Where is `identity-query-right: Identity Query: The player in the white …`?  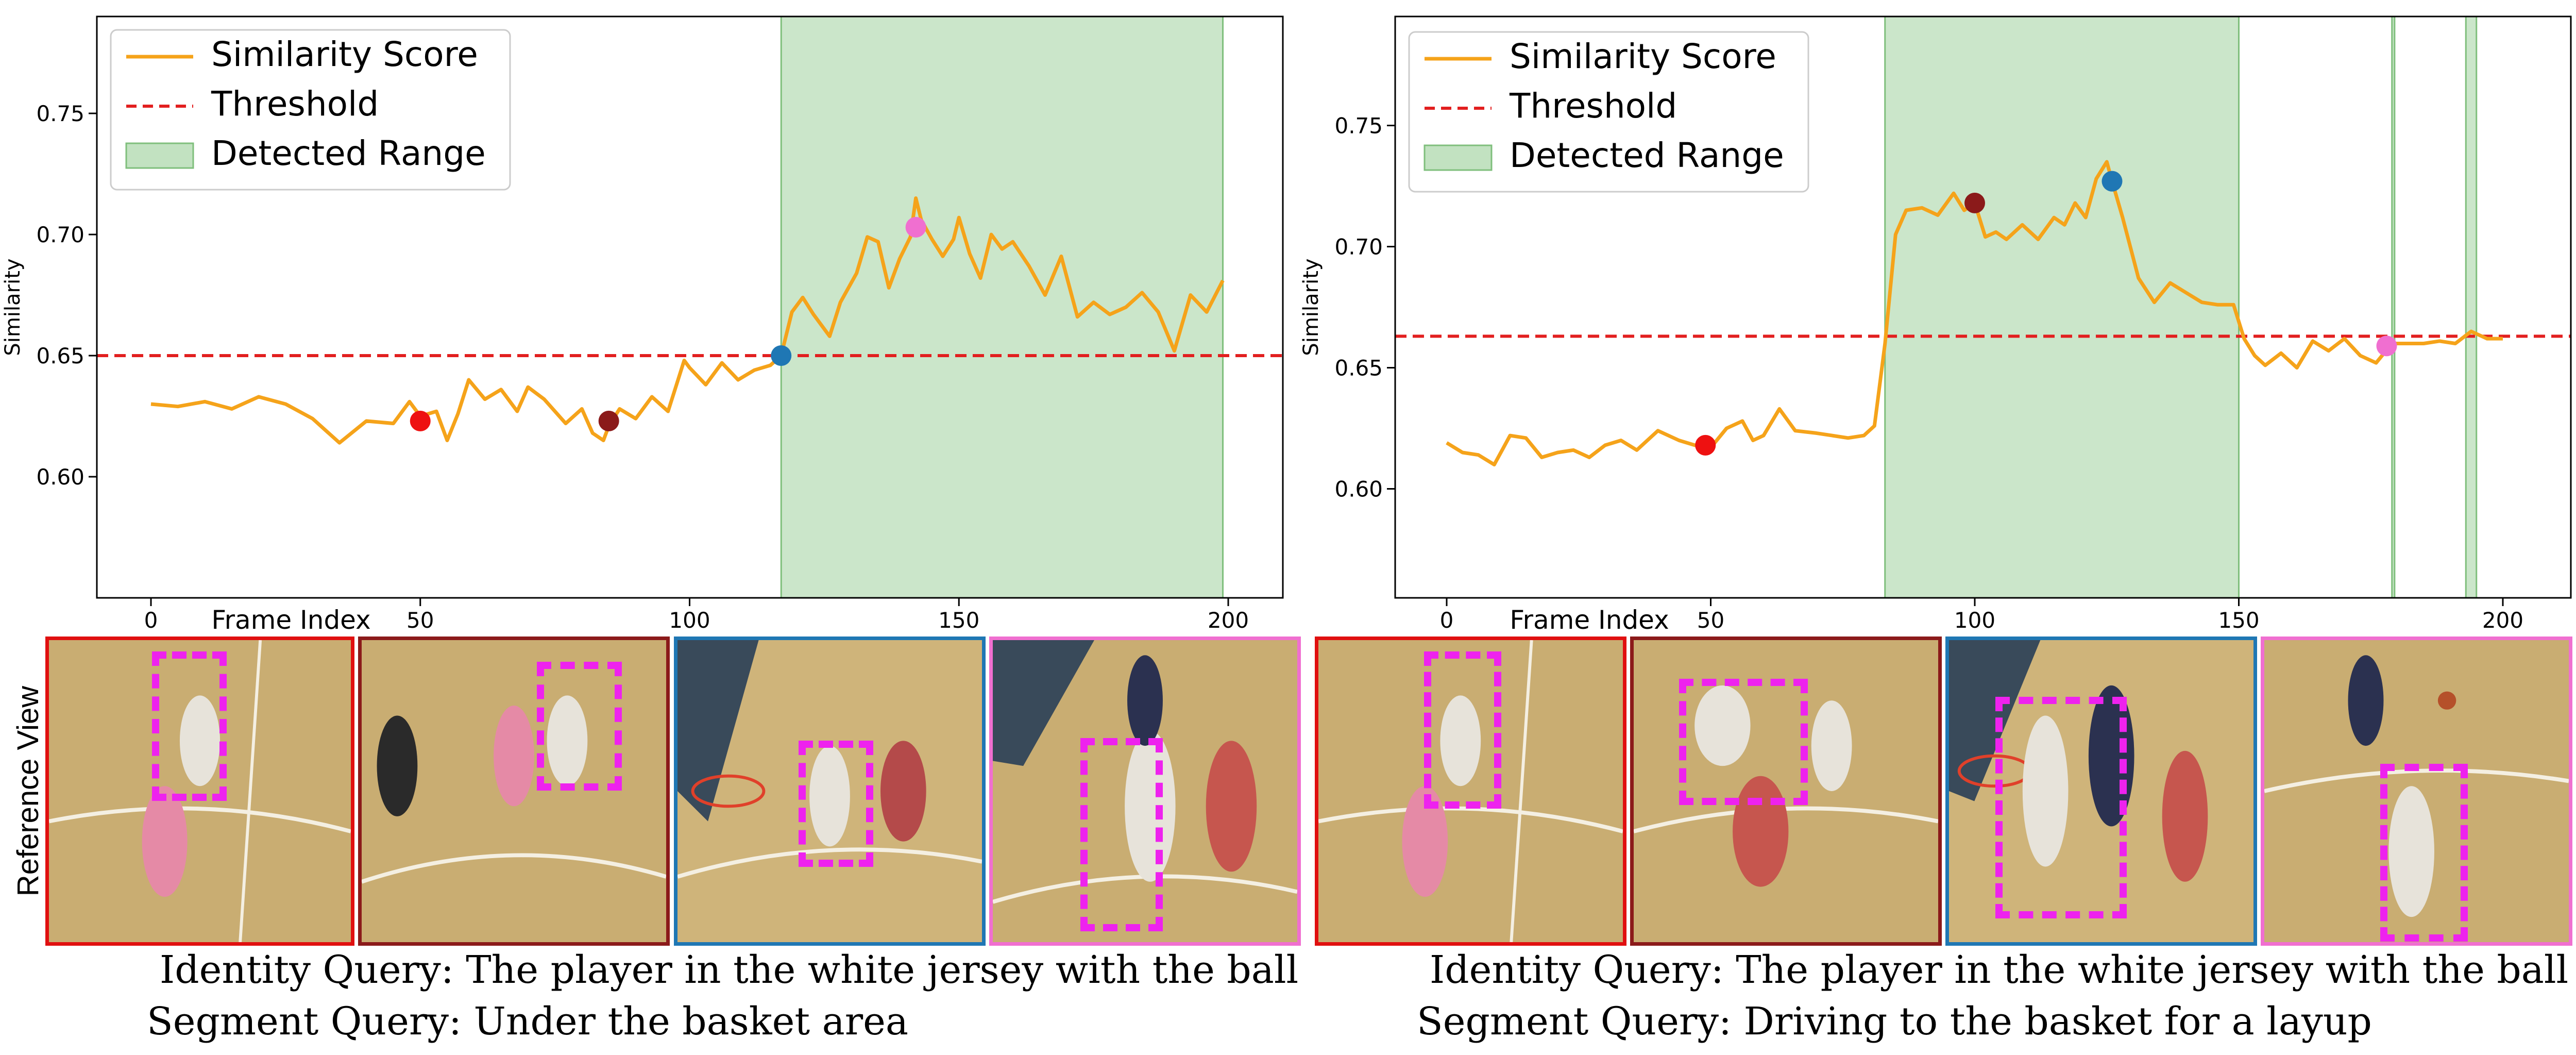 identity-query-right: Identity Query: The player in the white … is located at coordinates (1999, 970).